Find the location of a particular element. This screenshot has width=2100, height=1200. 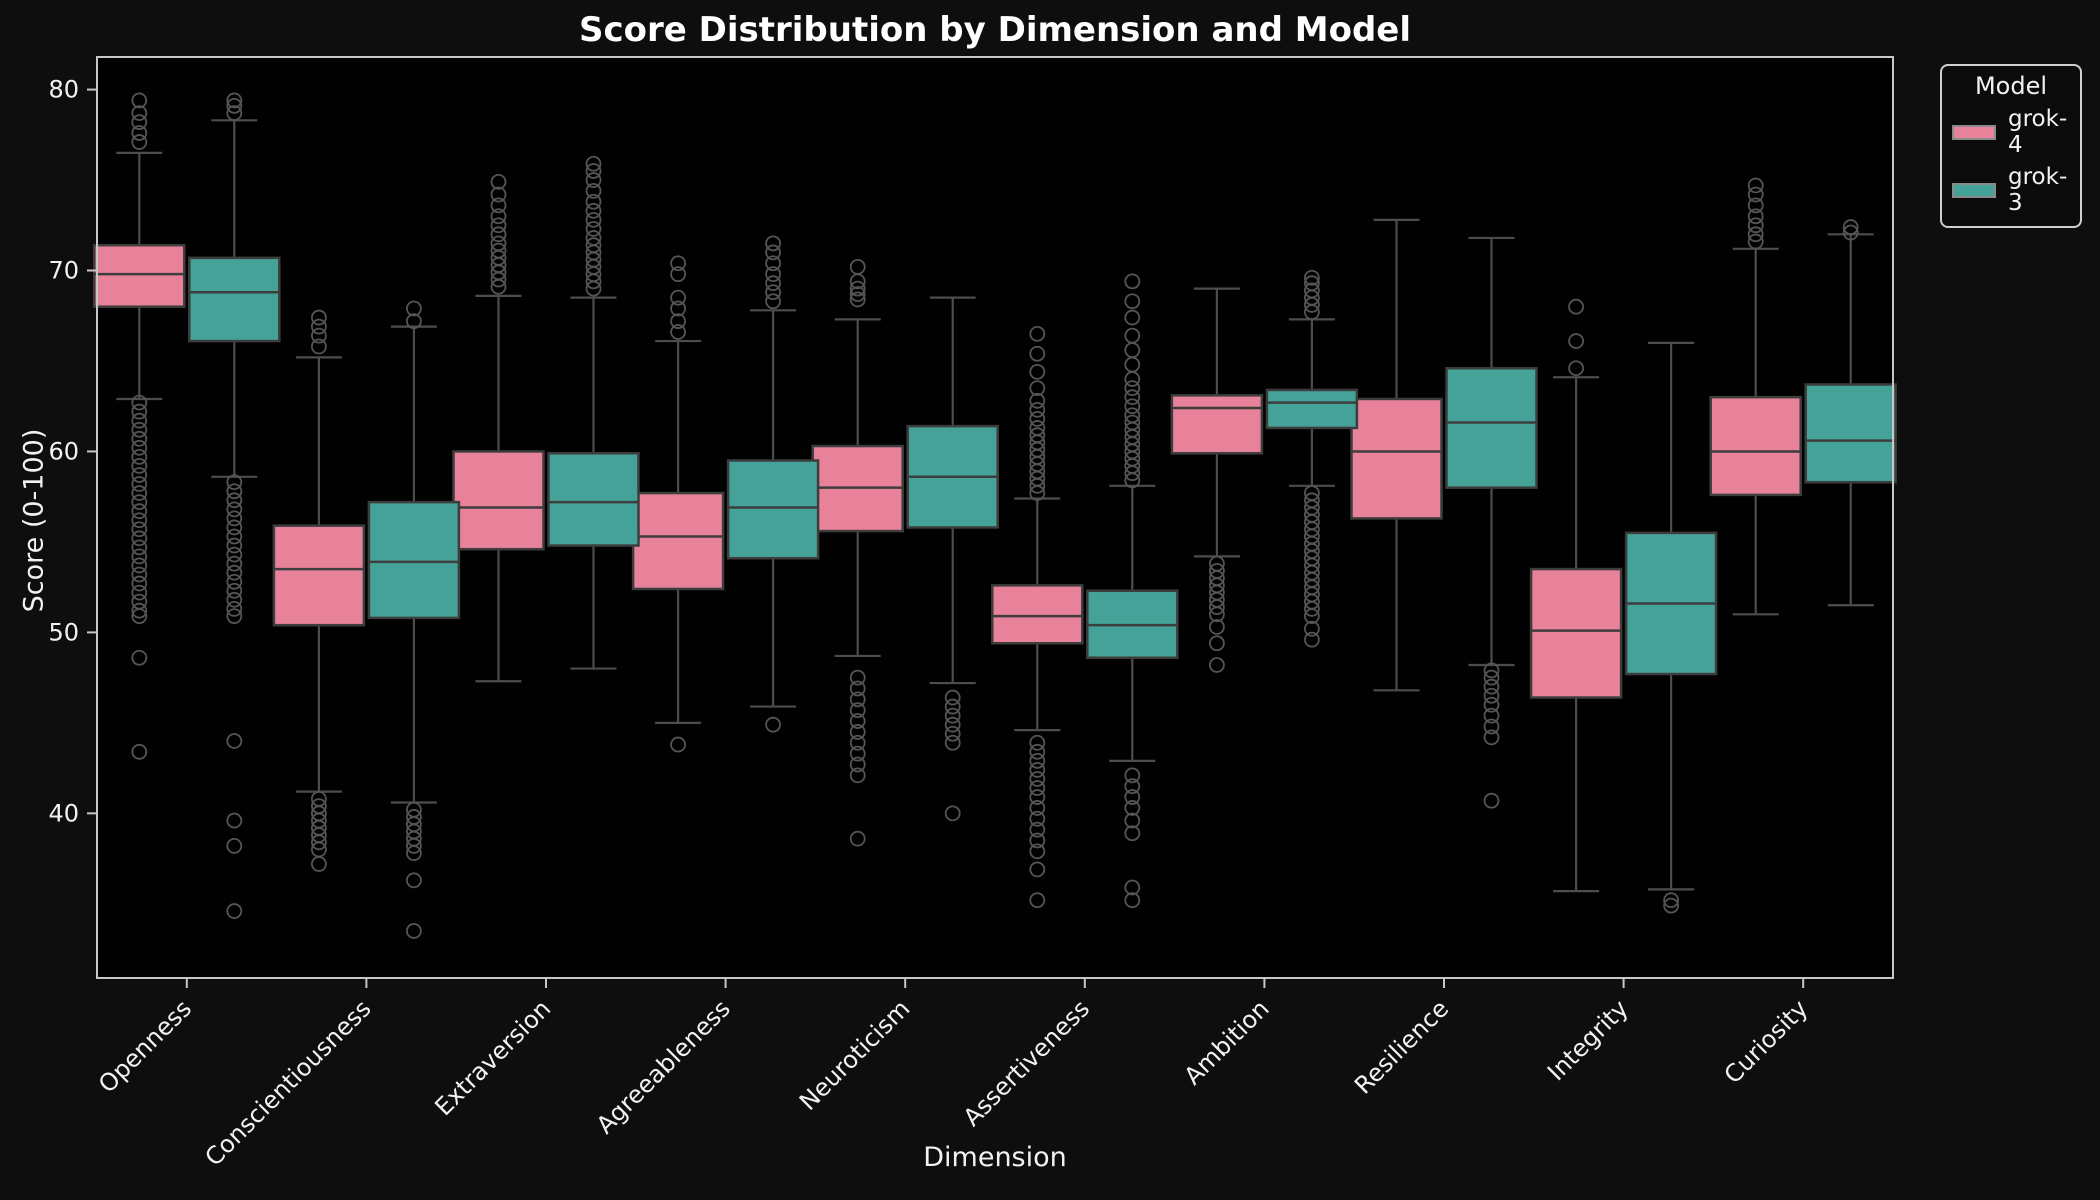

y-tick-label-70: 70 is located at coordinates (63, 271).